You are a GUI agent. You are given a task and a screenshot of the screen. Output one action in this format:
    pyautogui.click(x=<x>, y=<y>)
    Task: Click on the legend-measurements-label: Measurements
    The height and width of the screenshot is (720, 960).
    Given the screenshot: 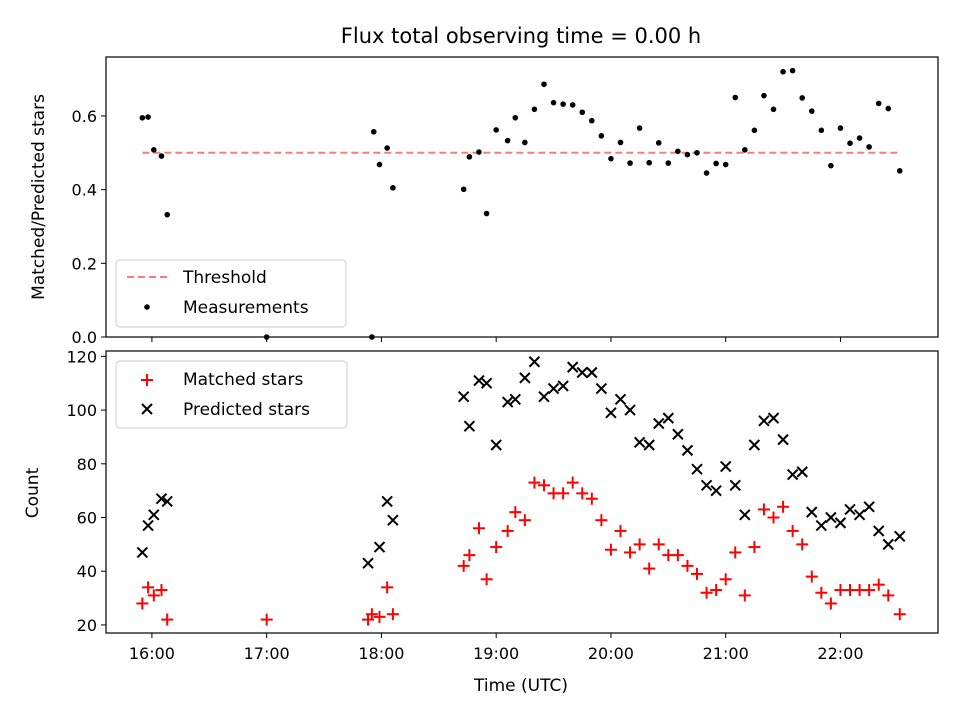 What is the action you would take?
    pyautogui.click(x=246, y=308)
    